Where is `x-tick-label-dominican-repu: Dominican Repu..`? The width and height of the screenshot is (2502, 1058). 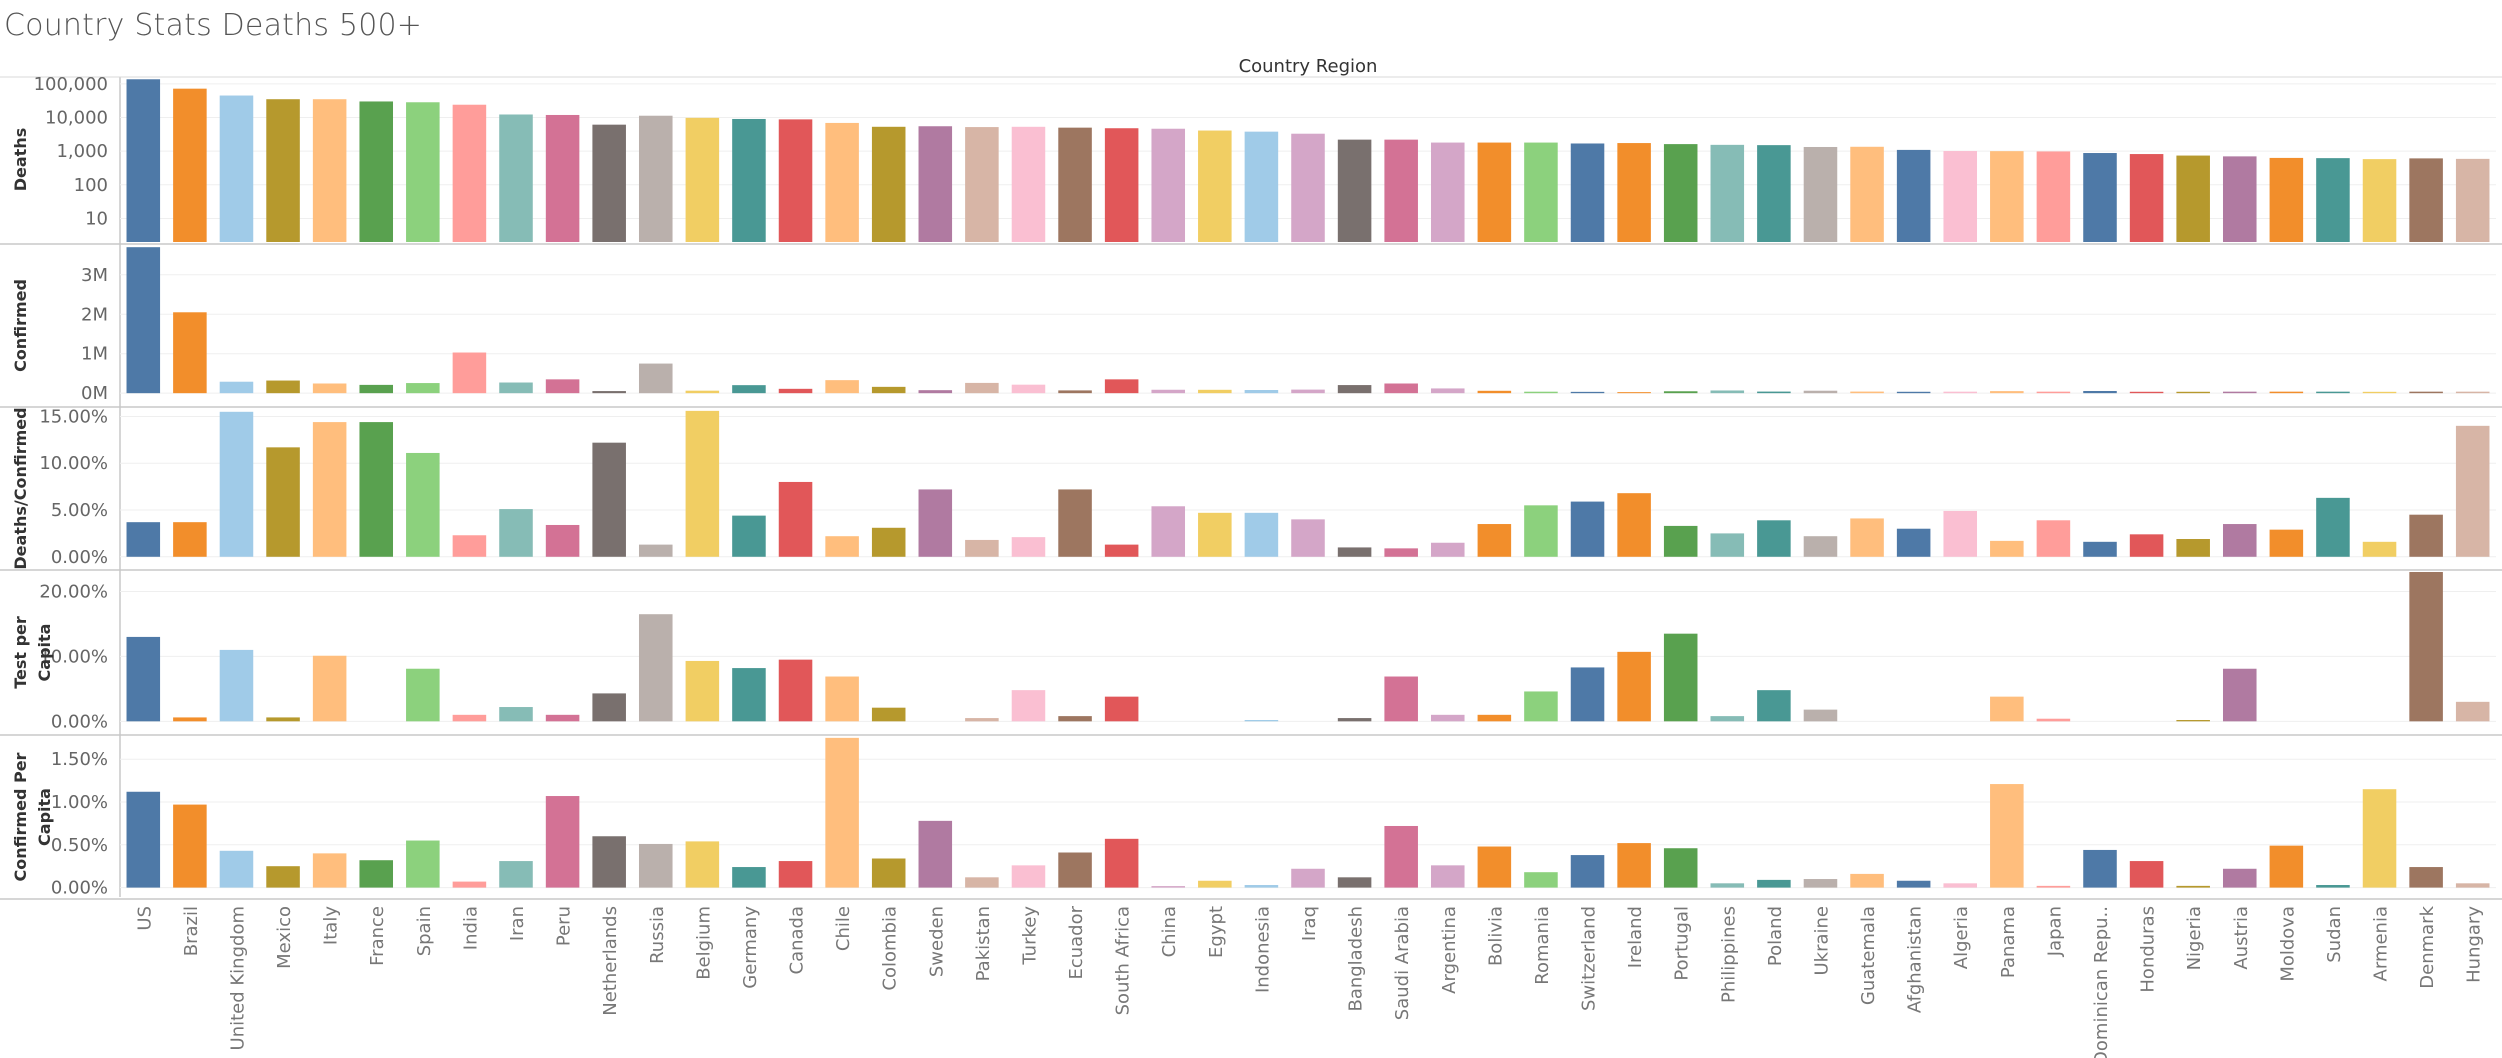 x-tick-label-dominican-repu: Dominican Repu.. is located at coordinates (2101, 982).